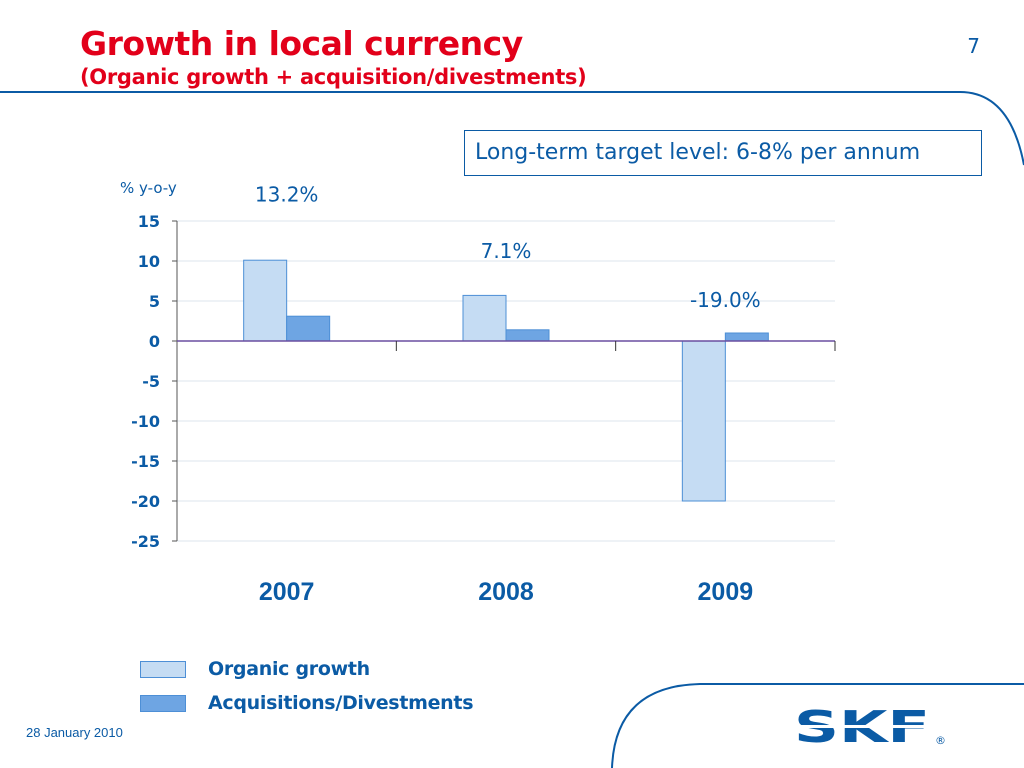  What do you see at coordinates (145, 421) in the screenshot?
I see `y-tick-label: -10` at bounding box center [145, 421].